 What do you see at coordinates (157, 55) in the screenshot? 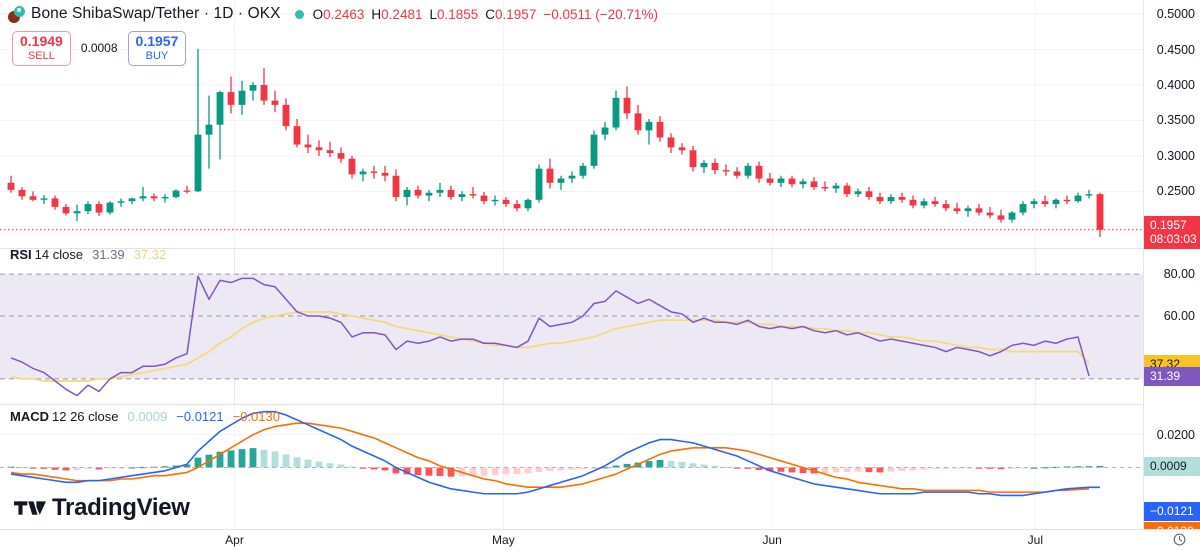
I see `buy-label: BUY` at bounding box center [157, 55].